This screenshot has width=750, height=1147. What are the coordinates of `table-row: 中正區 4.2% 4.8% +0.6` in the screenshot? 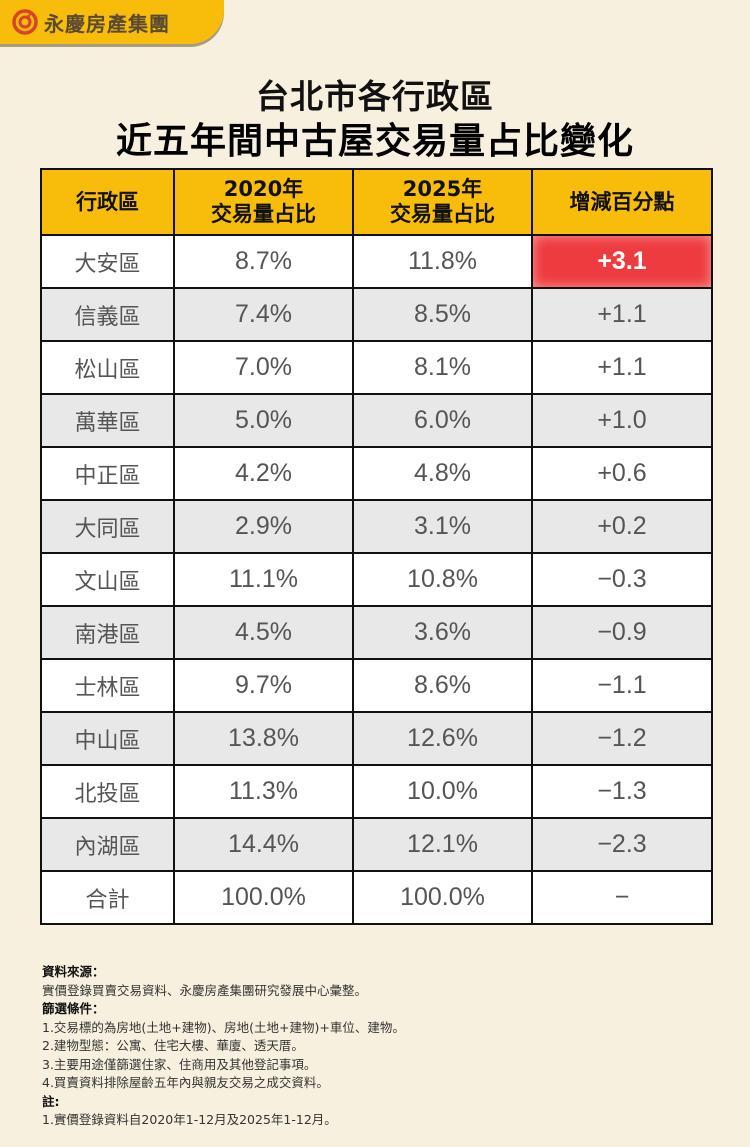 It's located at (376, 473).